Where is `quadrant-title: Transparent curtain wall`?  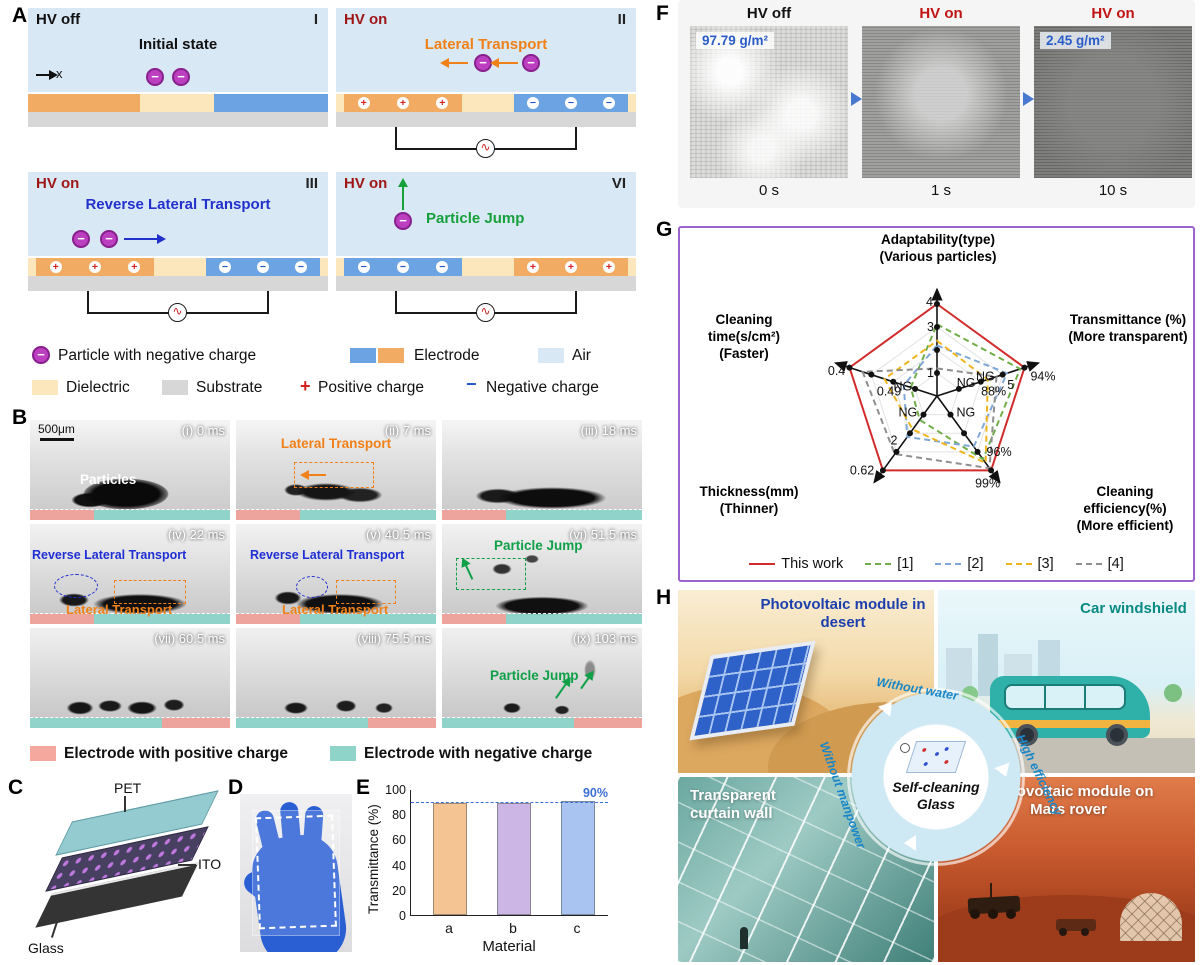
quadrant-title: Transparent curtain wall is located at coordinates (733, 804).